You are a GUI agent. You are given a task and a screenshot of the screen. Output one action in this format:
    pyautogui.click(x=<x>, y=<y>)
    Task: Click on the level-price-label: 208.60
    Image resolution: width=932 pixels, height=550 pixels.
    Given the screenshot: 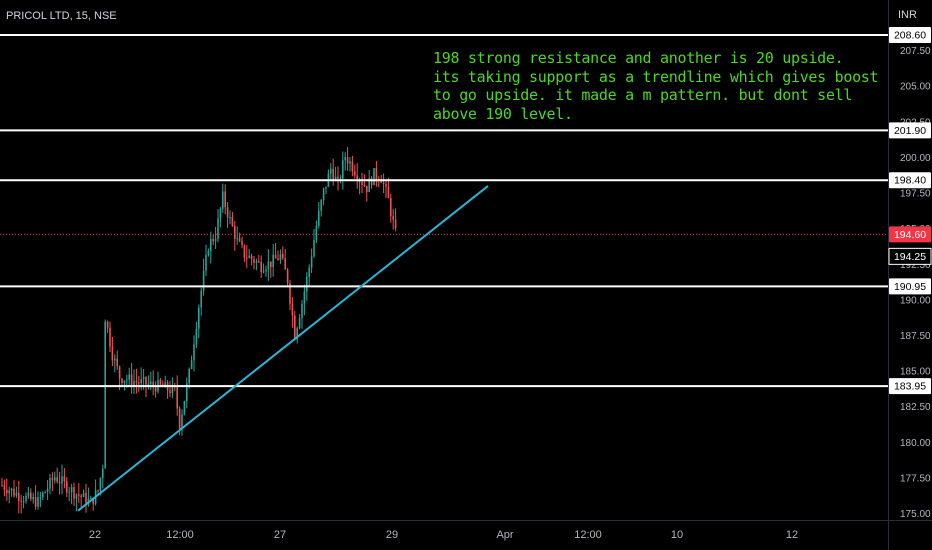 What is the action you would take?
    pyautogui.click(x=910, y=35)
    